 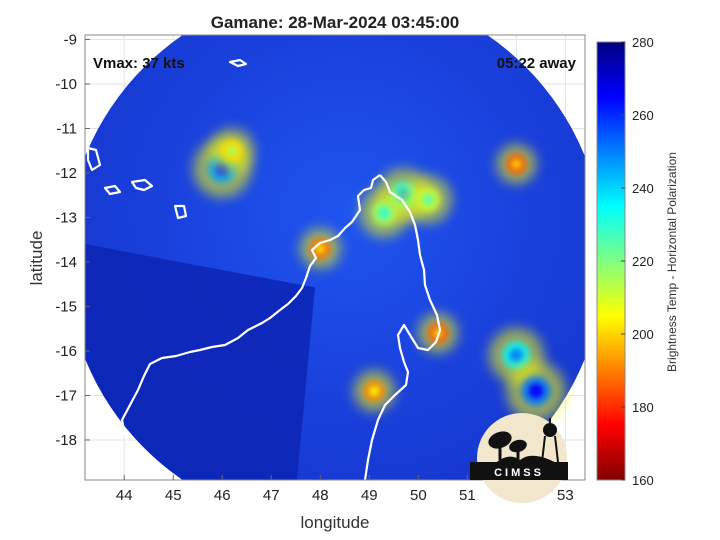 I want to click on x-tick-label: 49, so click(x=369, y=495).